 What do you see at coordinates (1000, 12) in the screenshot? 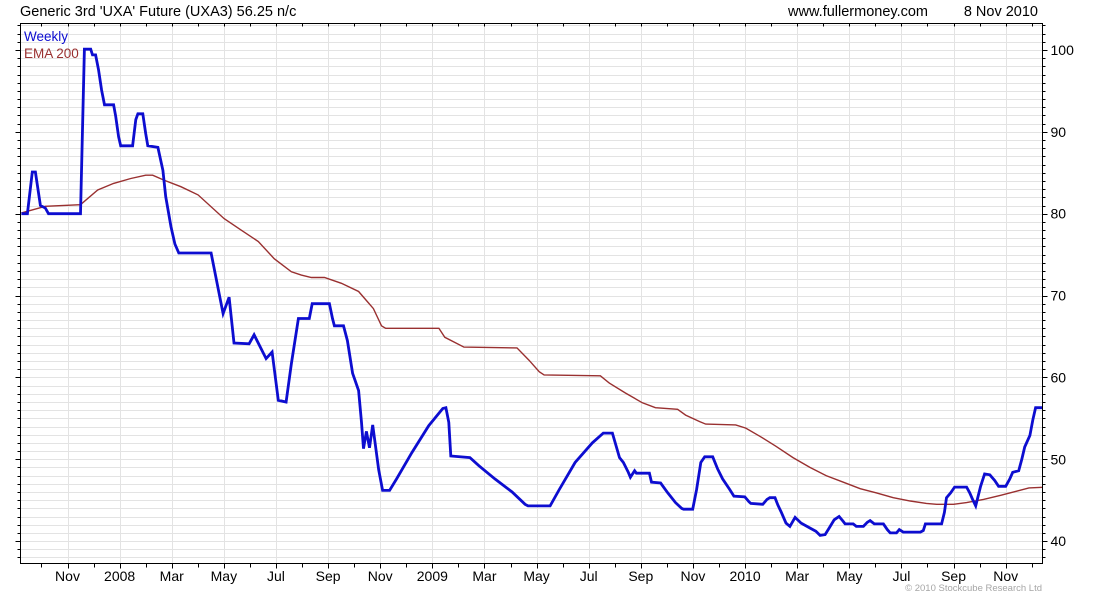
I see `date-label: 8 Nov 2010` at bounding box center [1000, 12].